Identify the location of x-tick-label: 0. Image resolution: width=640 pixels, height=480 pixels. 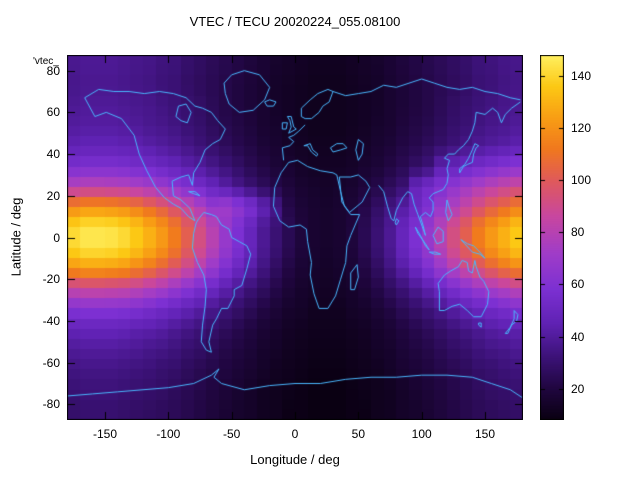
(295, 434).